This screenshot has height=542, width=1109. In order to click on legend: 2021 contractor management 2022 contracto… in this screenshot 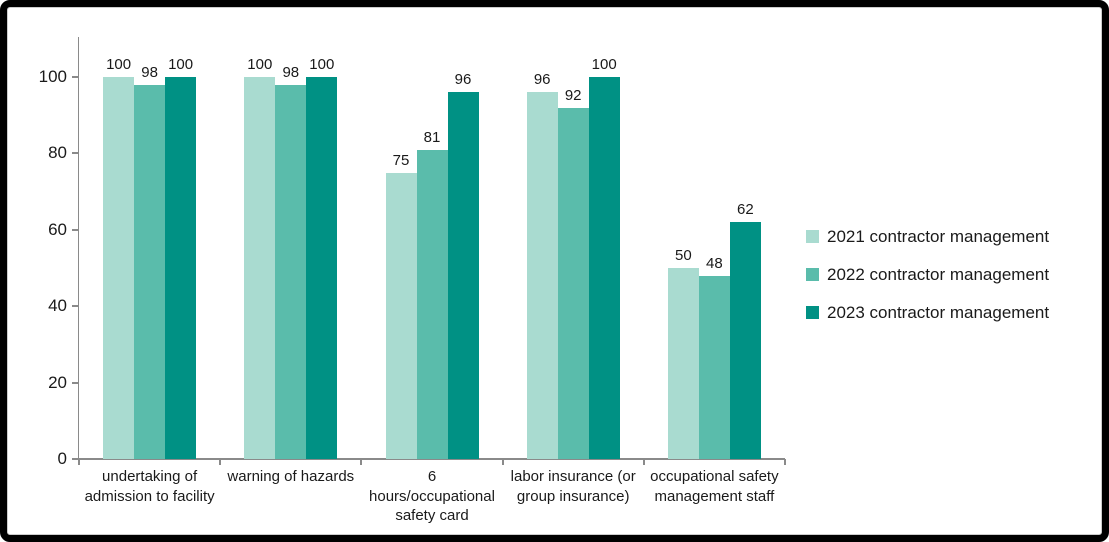, I will do `click(927, 283)`.